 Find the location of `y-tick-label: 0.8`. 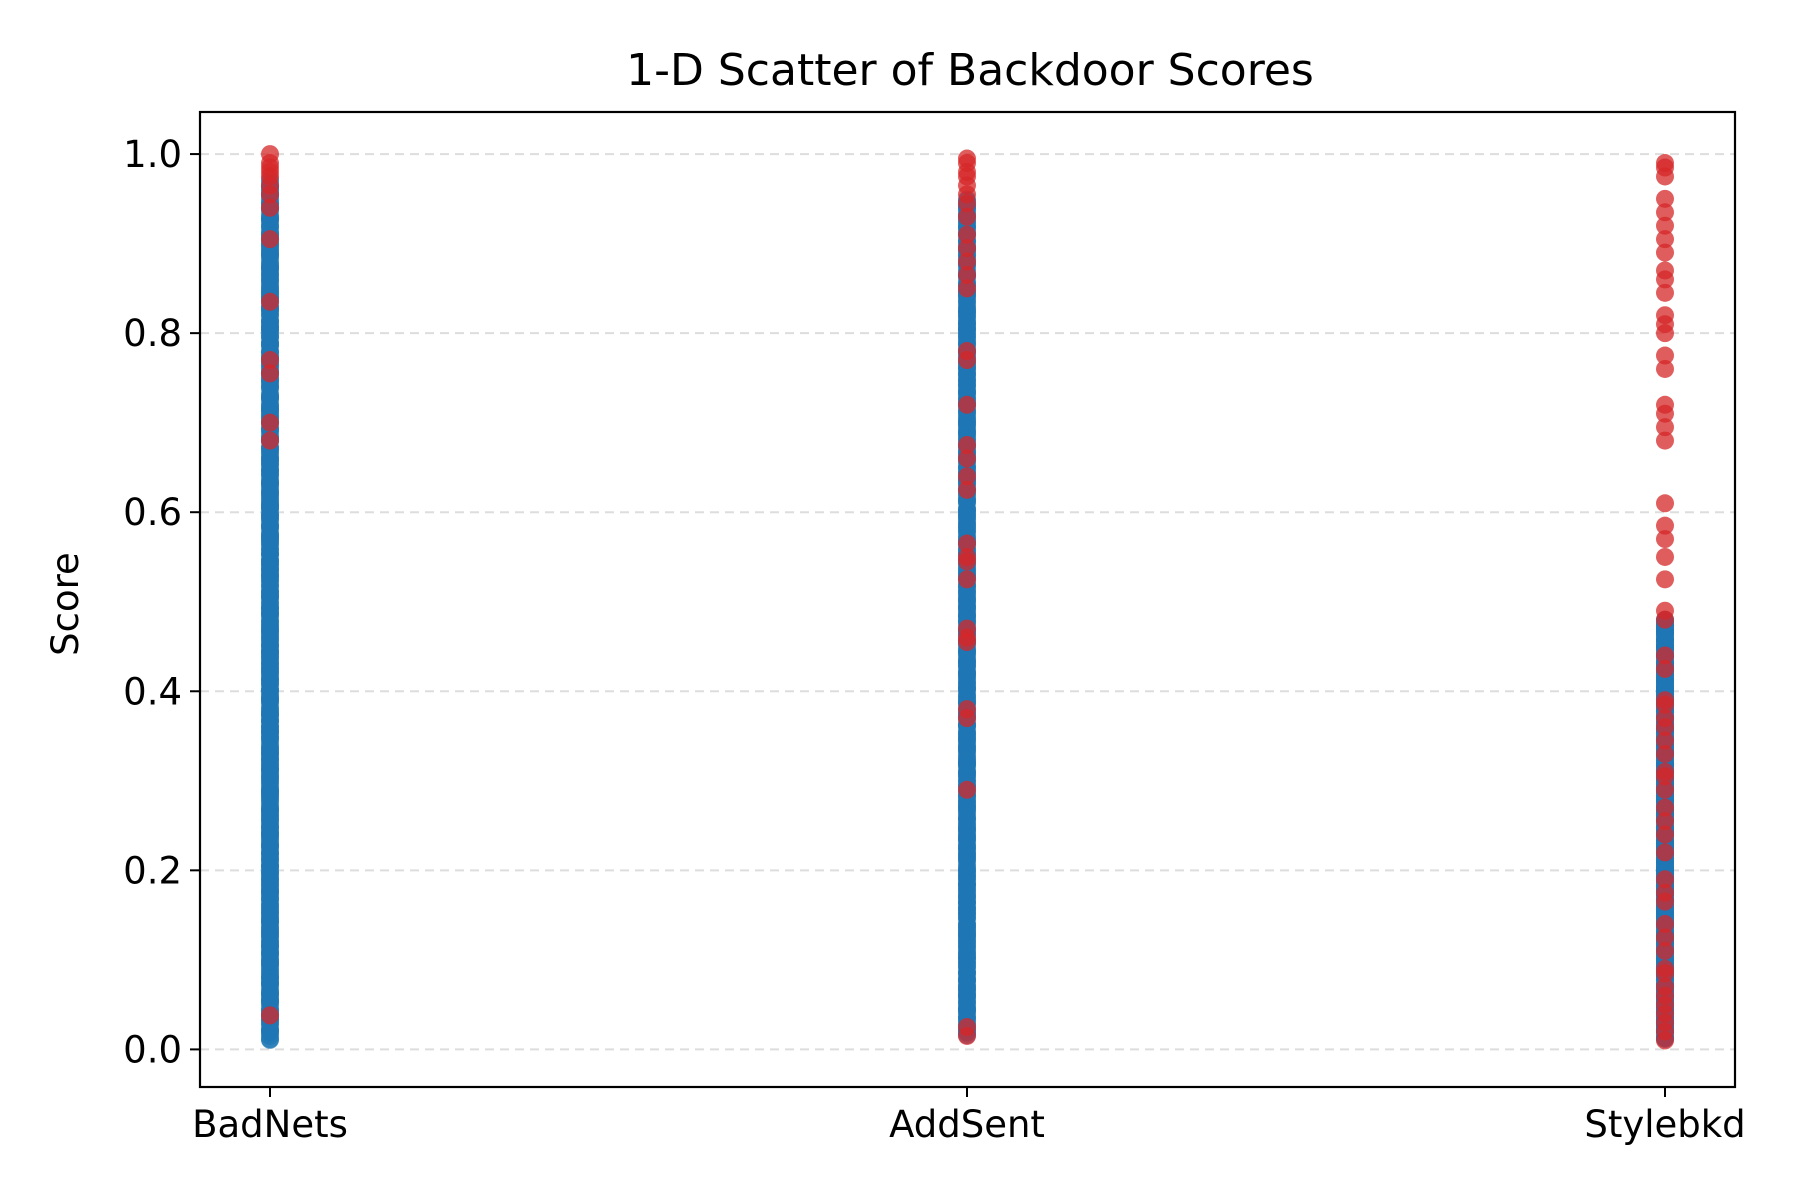

y-tick-label: 0.8 is located at coordinates (152, 333).